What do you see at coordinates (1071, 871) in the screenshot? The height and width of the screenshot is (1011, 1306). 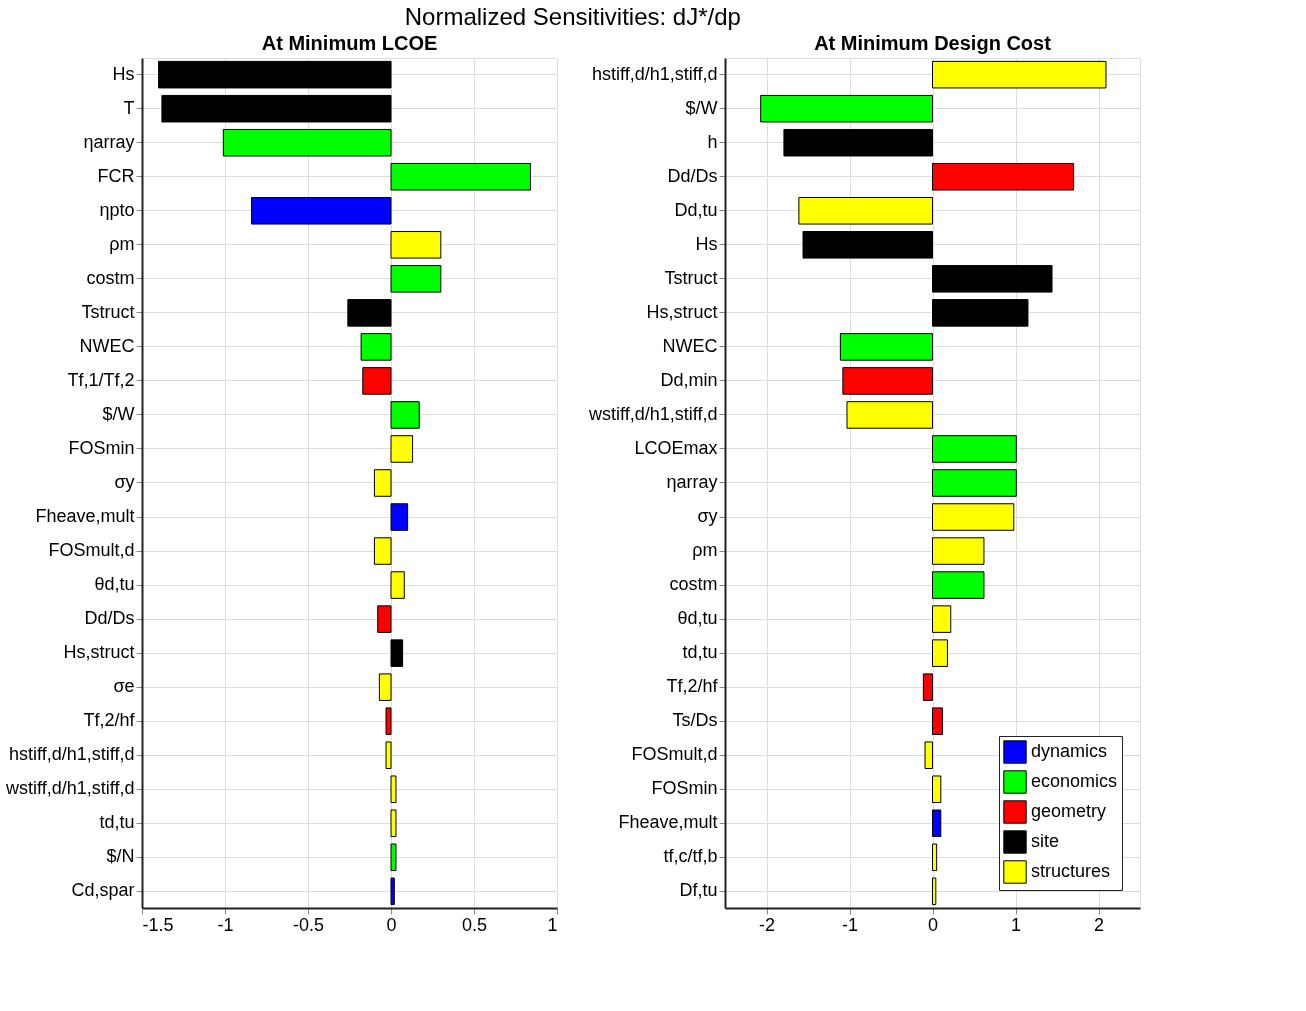 I see `legend-label: structures` at bounding box center [1071, 871].